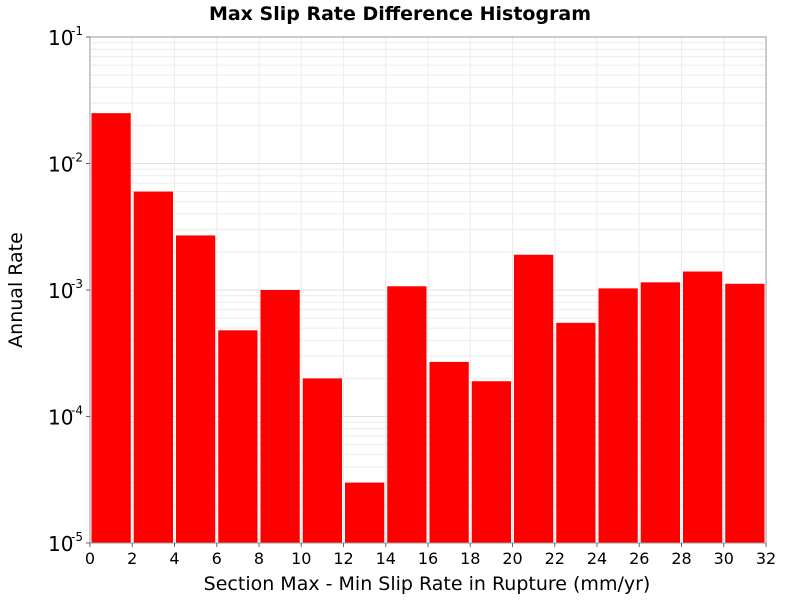 The image size is (800, 600). I want to click on x-tick-label: 8, so click(259, 558).